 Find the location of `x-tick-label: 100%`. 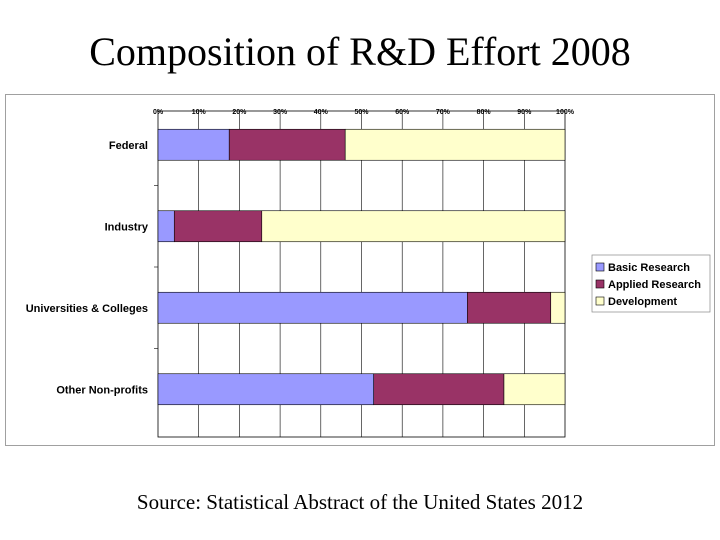

x-tick-label: 100% is located at coordinates (565, 112).